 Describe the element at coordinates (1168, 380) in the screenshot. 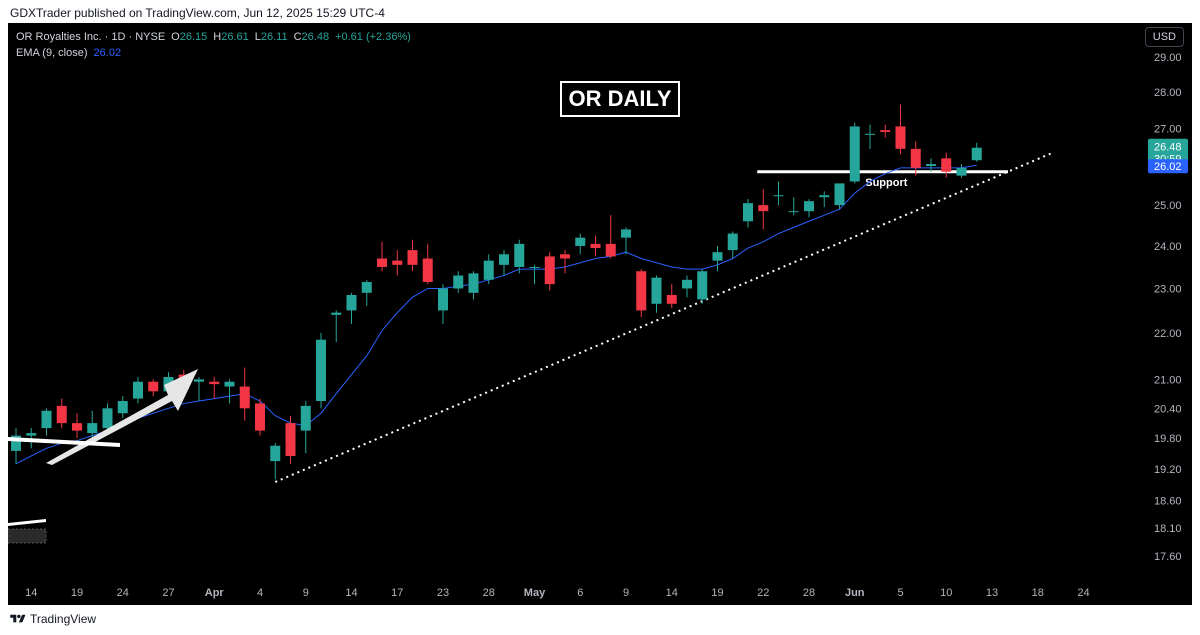

I see `y-tick-label: 21.00` at that location.